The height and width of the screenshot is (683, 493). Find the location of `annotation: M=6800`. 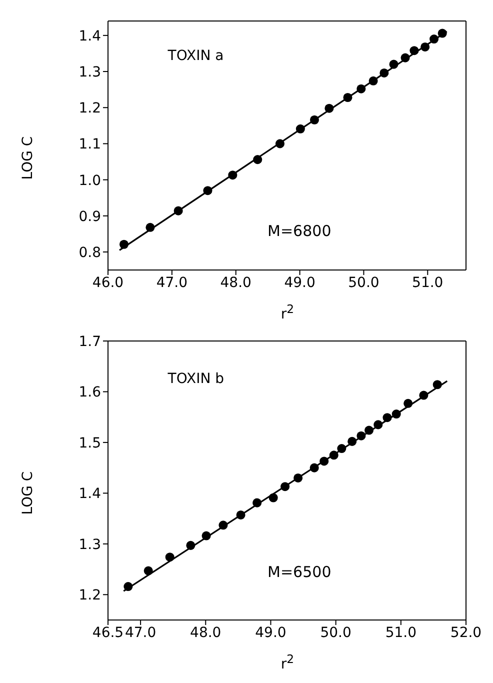

annotation: M=6800 is located at coordinates (300, 231).